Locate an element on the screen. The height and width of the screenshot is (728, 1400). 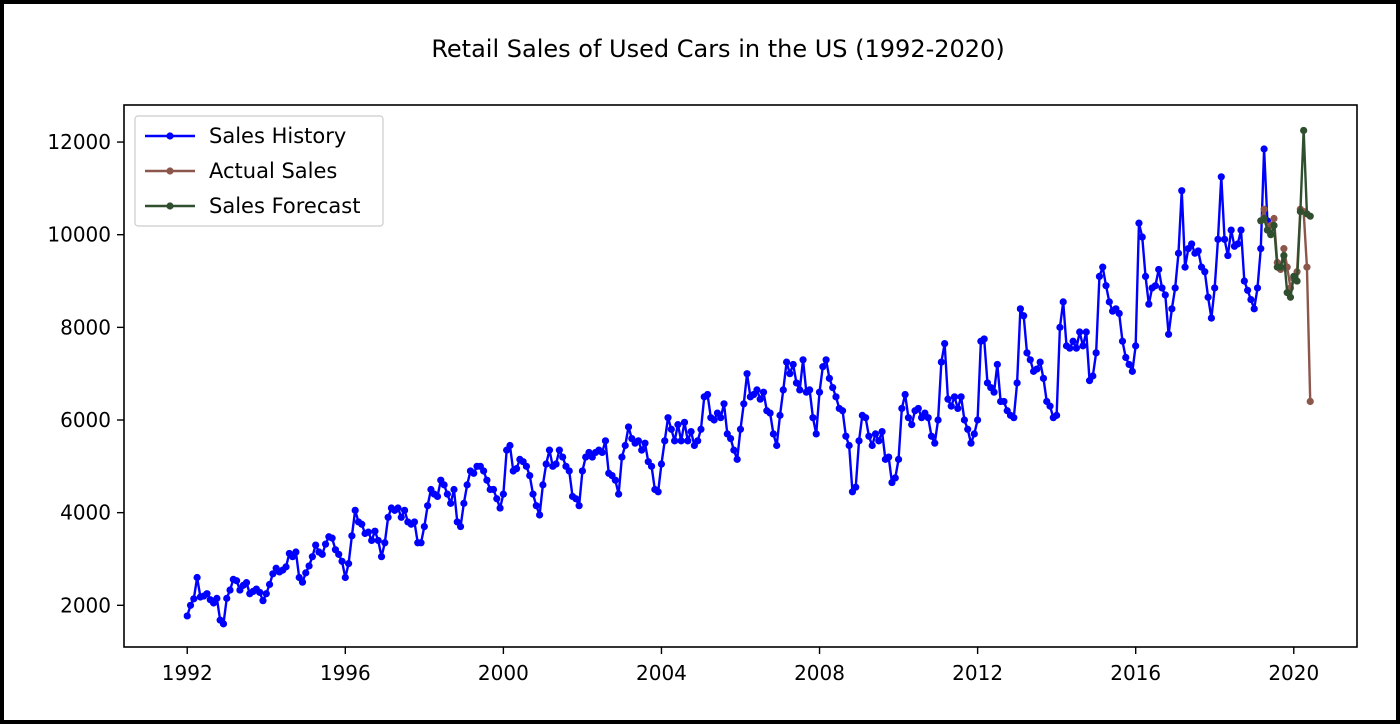
legend-label: Actual Sales is located at coordinates (273, 171).